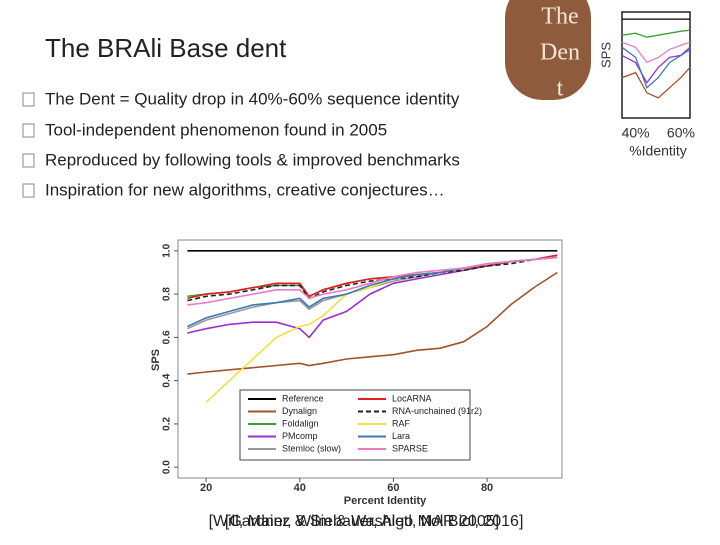 Image resolution: width=720 pixels, height=545 pixels. Describe the element at coordinates (206, 488) in the screenshot. I see `x-tick-label: 20` at that location.